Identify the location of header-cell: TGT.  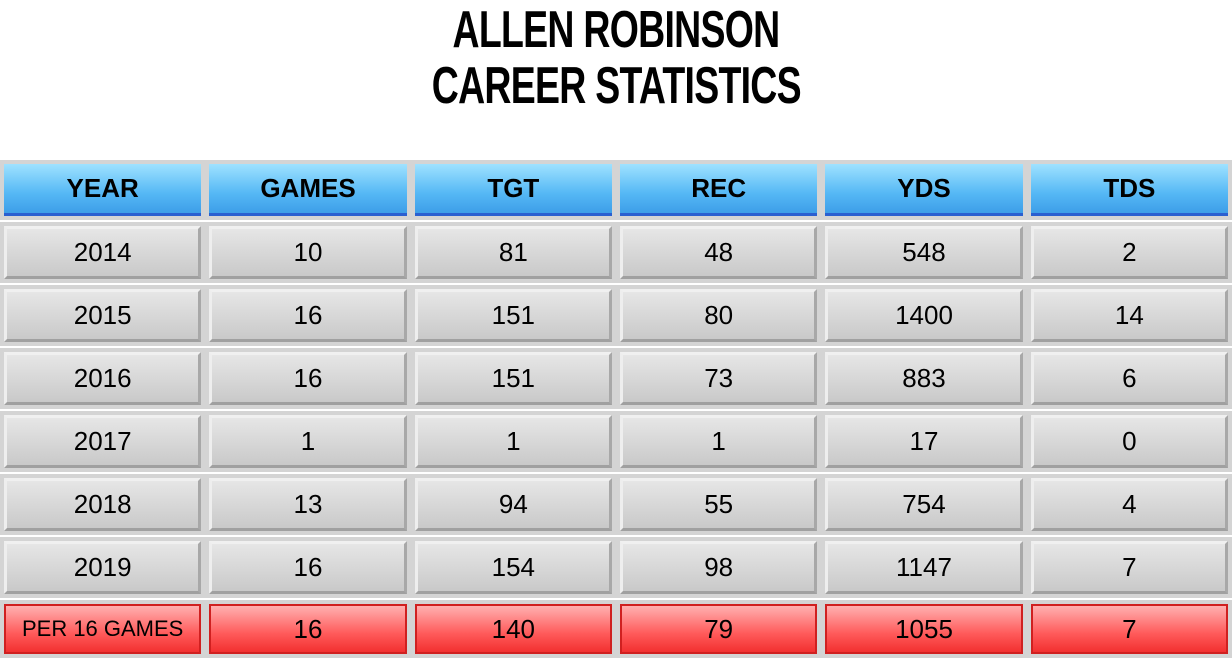
(513, 190).